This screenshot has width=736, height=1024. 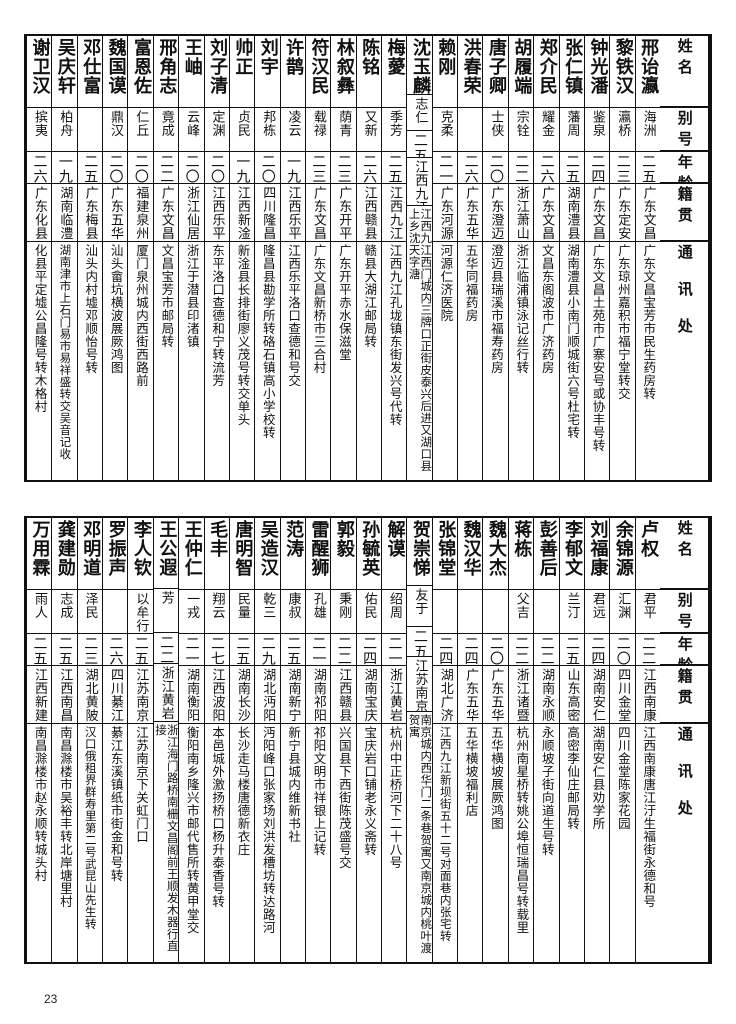 What do you see at coordinates (91, 548) in the screenshot?
I see `person-name: 邓明道` at bounding box center [91, 548].